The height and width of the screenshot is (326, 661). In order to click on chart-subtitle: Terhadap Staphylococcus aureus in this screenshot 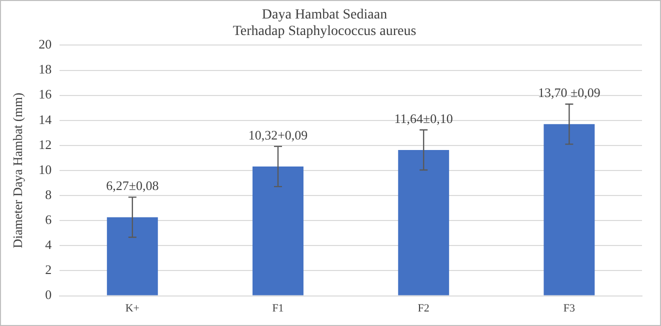, I will do `click(324, 31)`.